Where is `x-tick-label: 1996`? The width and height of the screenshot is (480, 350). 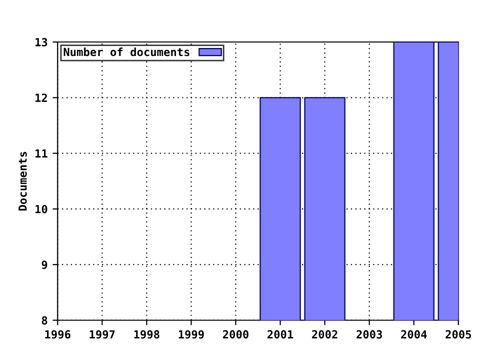
x-tick-label: 1996 is located at coordinates (57, 334).